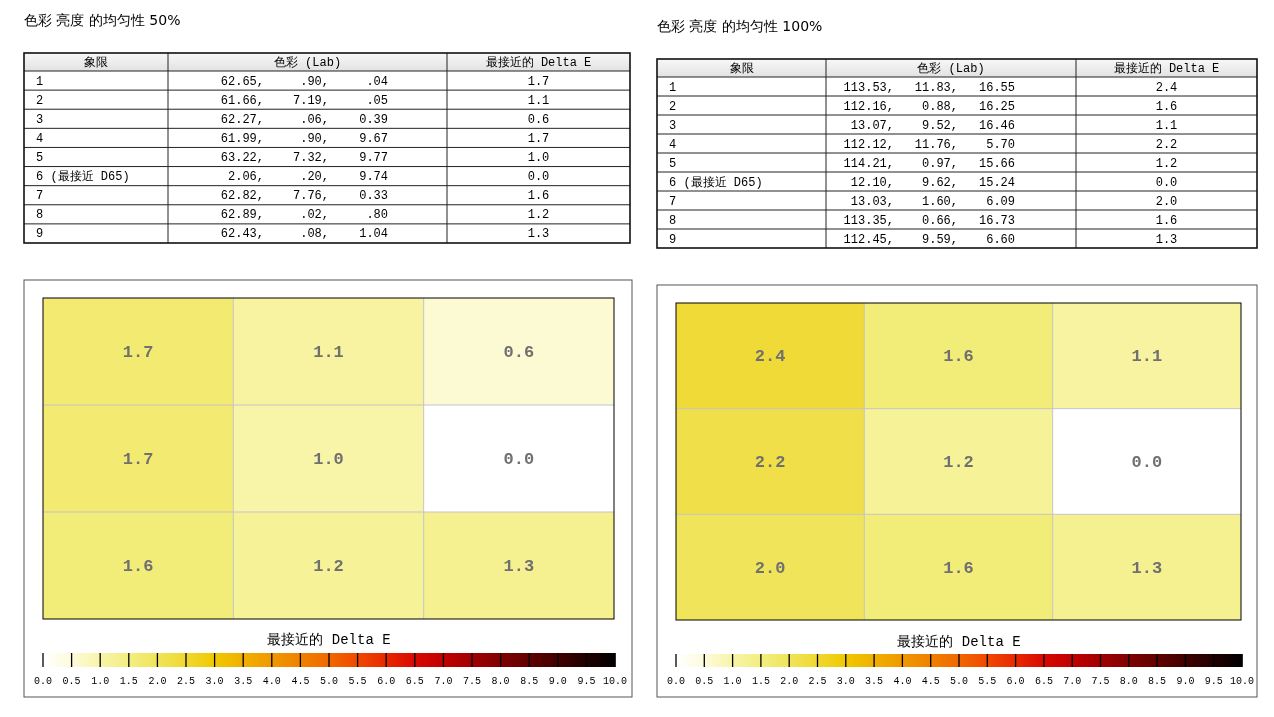 The image size is (1274, 717). I want to click on data-label: 0.6, so click(519, 352).